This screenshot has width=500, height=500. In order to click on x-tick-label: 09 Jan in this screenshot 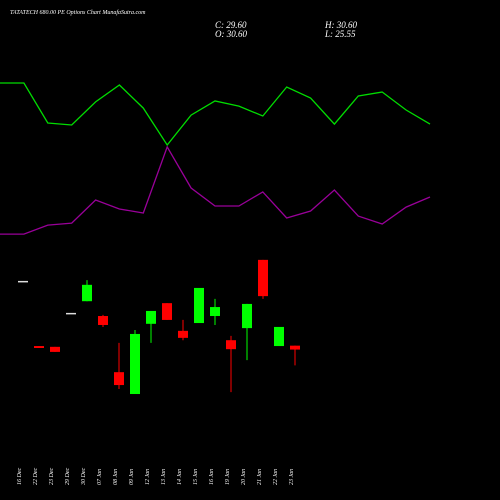, I will do `click(132, 477)`.